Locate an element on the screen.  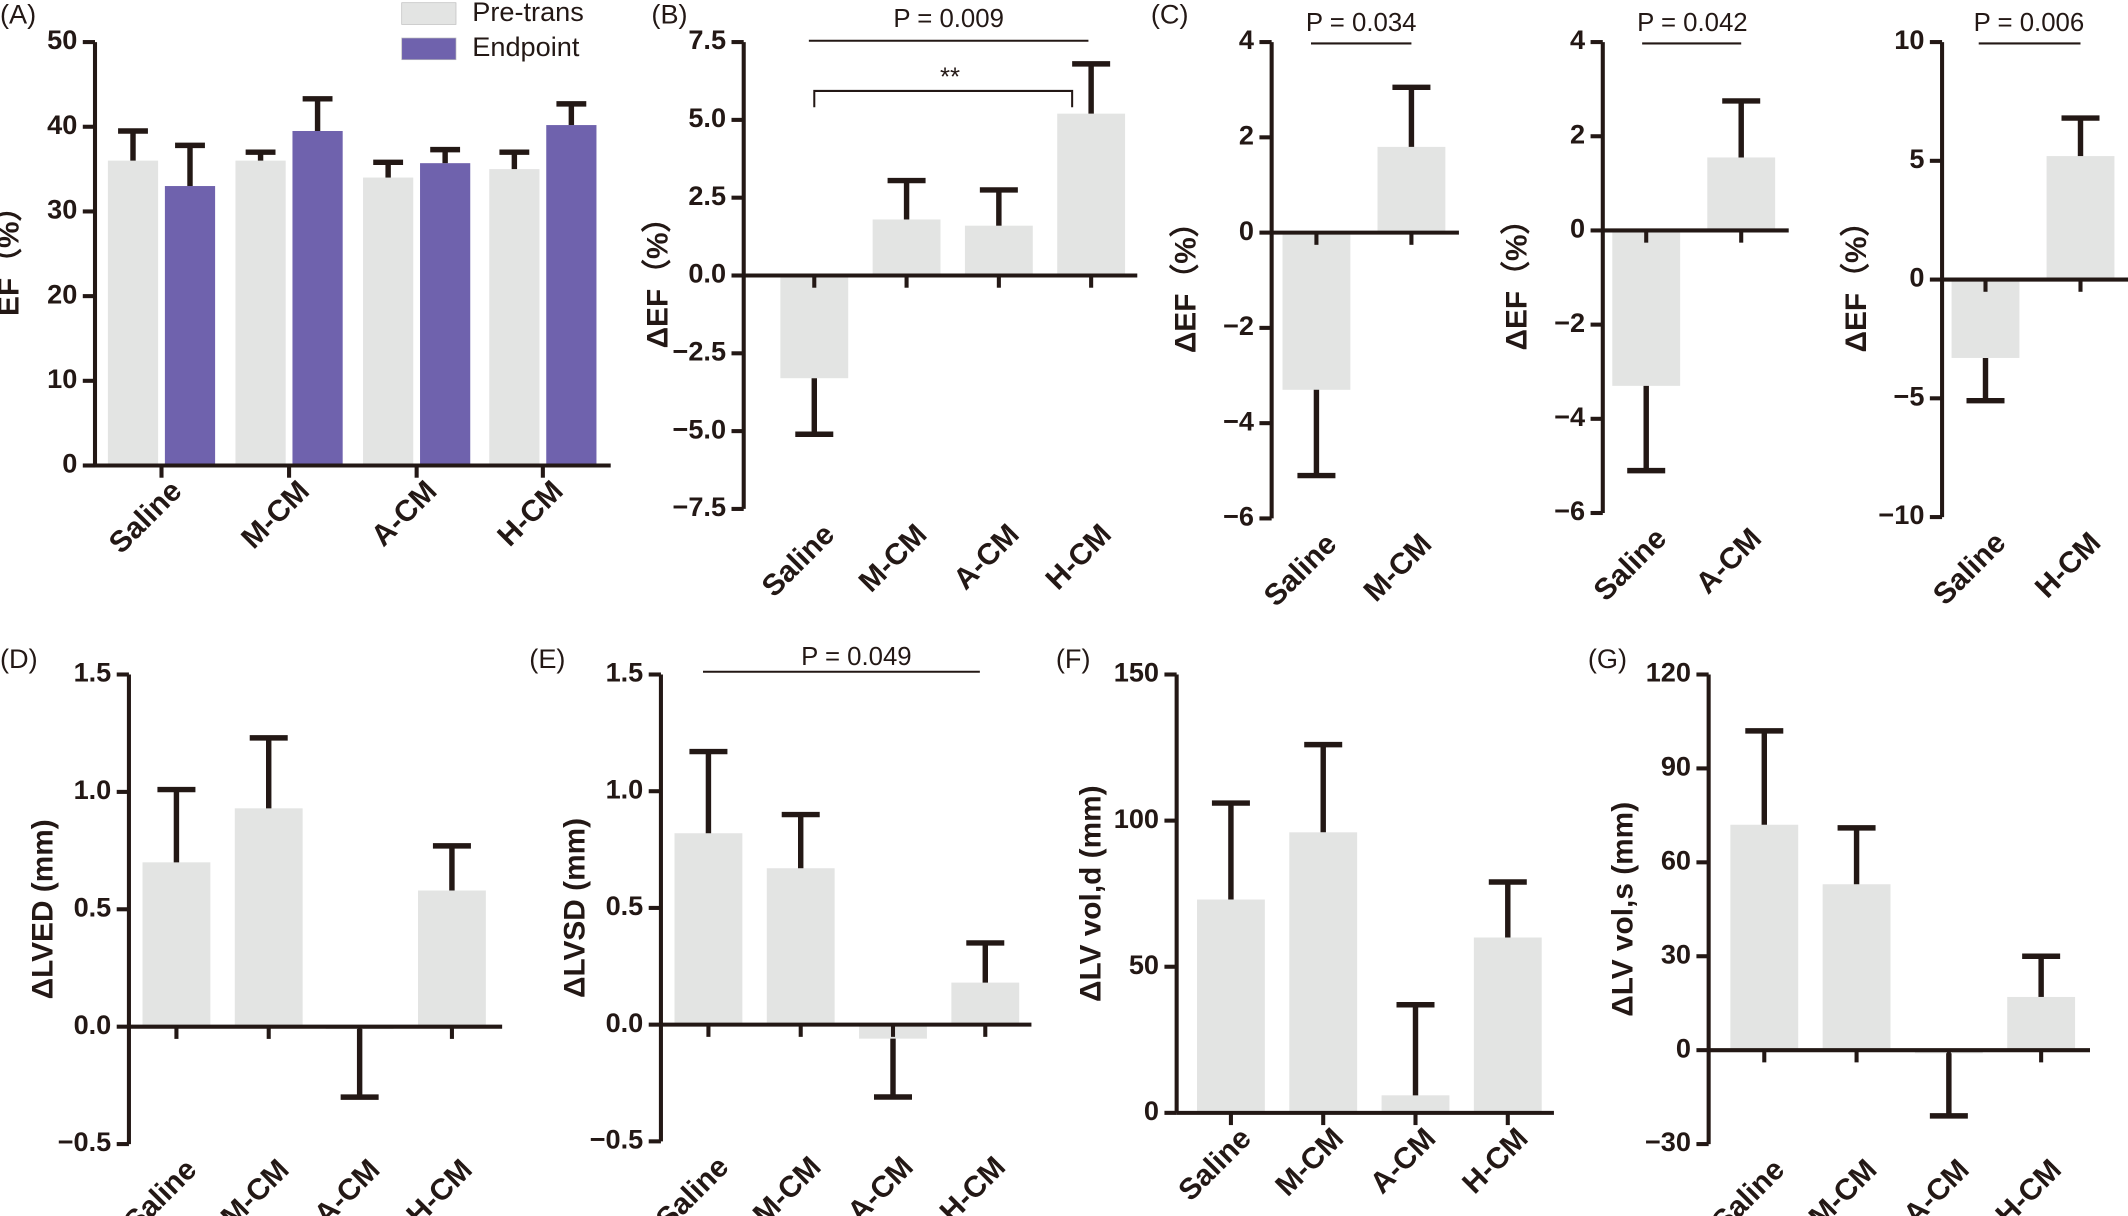
annotation: P = 0.049 is located at coordinates (856, 657).